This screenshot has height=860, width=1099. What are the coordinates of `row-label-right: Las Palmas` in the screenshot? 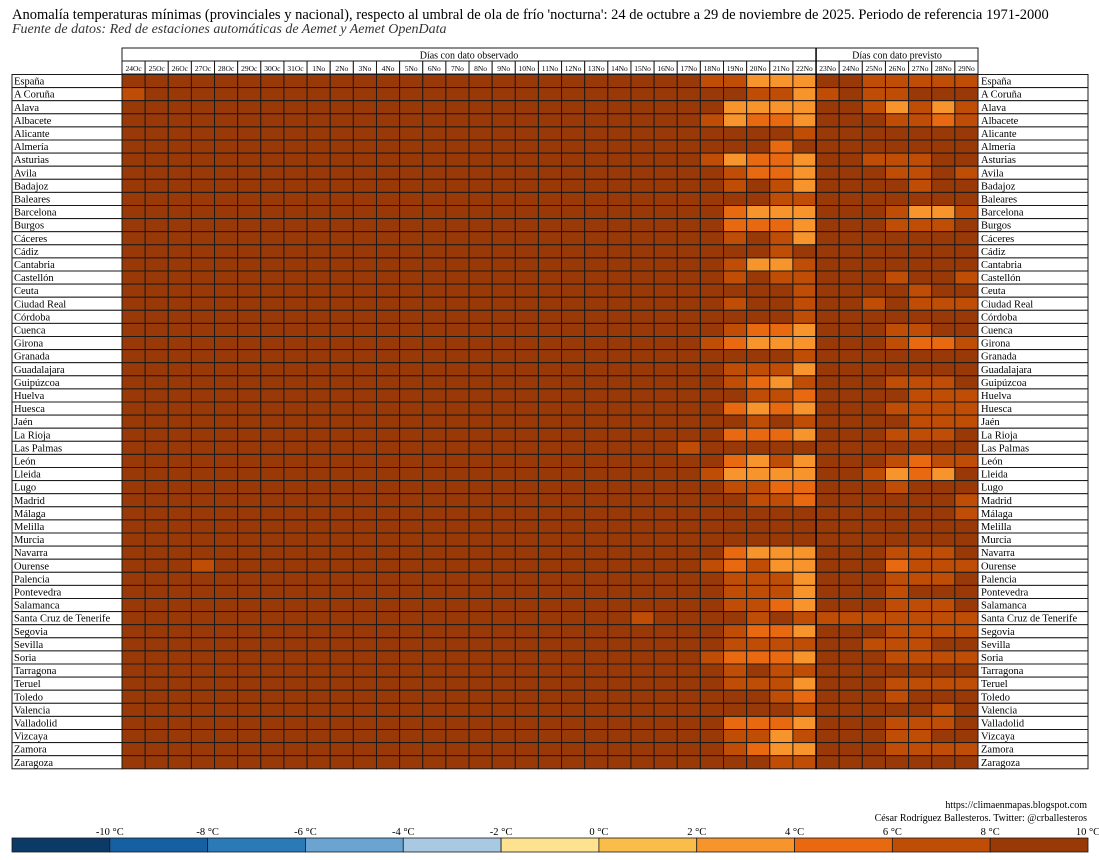 It's located at (1005, 448).